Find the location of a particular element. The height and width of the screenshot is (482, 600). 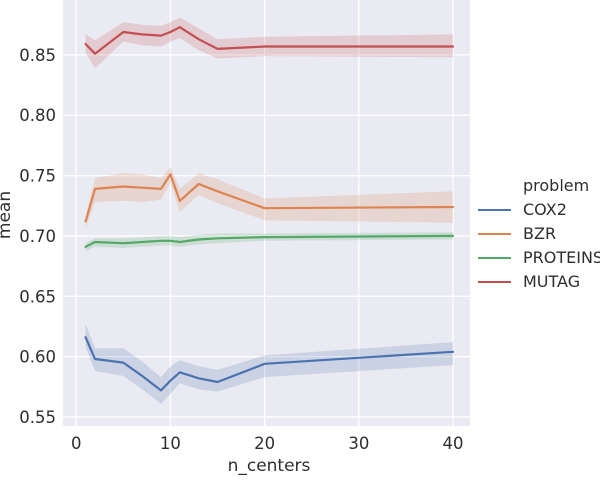

legend: problem COX2 BZR PROTEINS MUTAG is located at coordinates (539, 234).